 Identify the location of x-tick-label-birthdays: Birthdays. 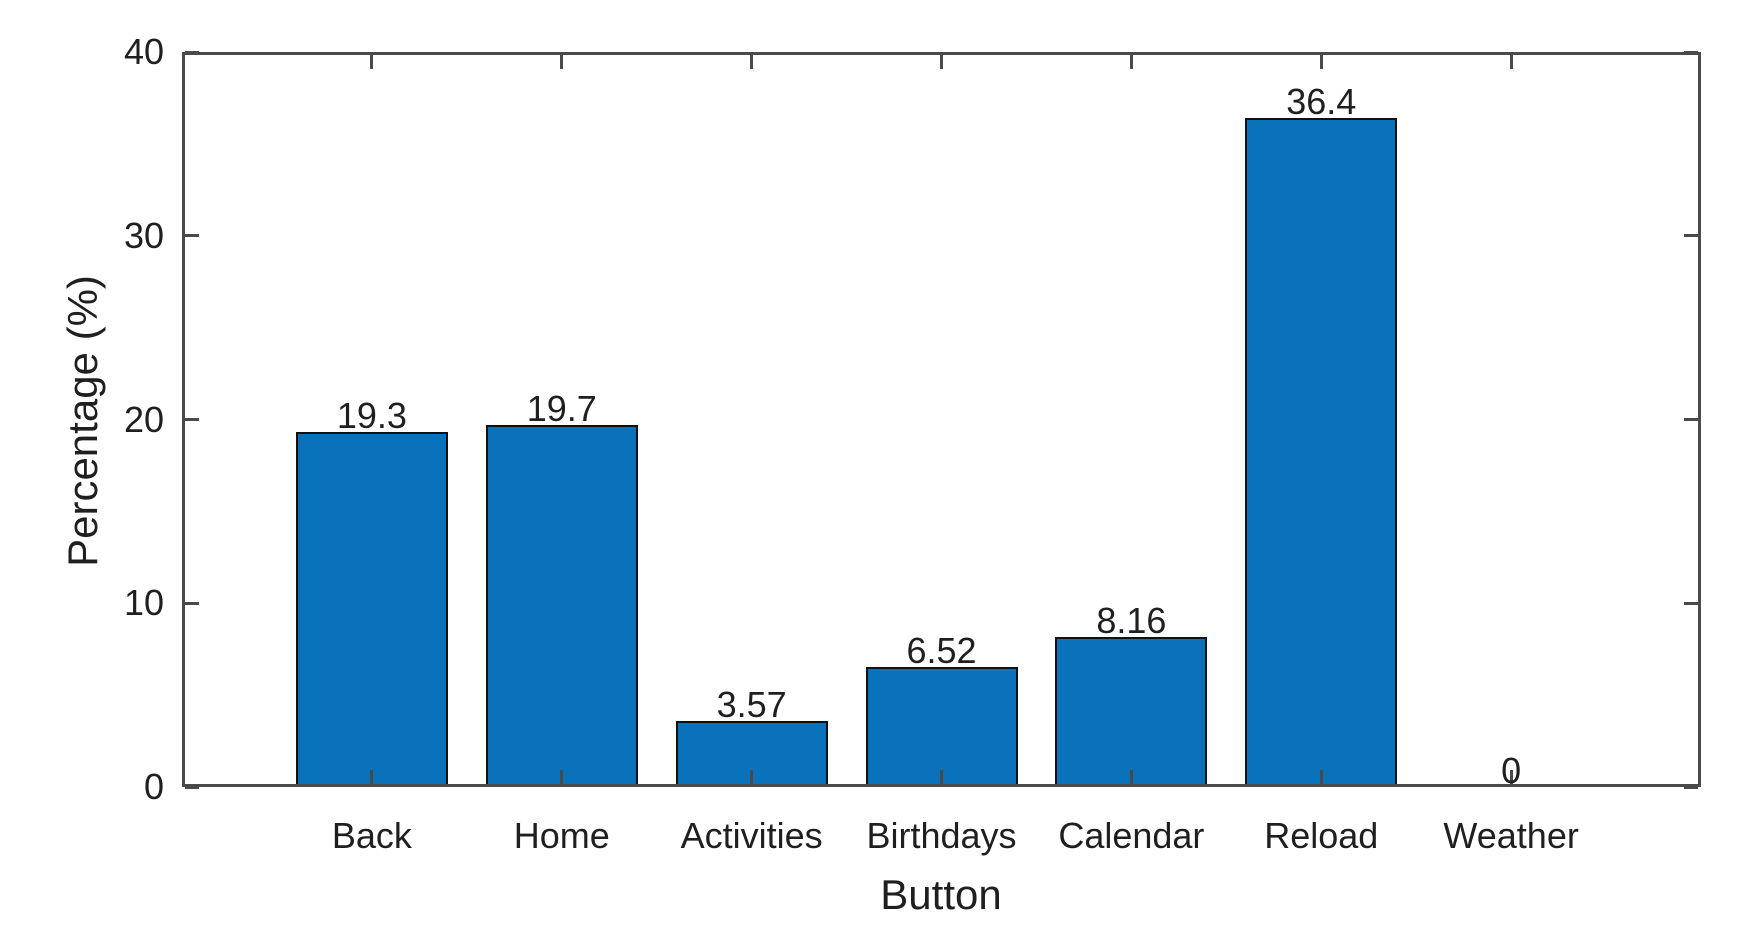
(941, 835).